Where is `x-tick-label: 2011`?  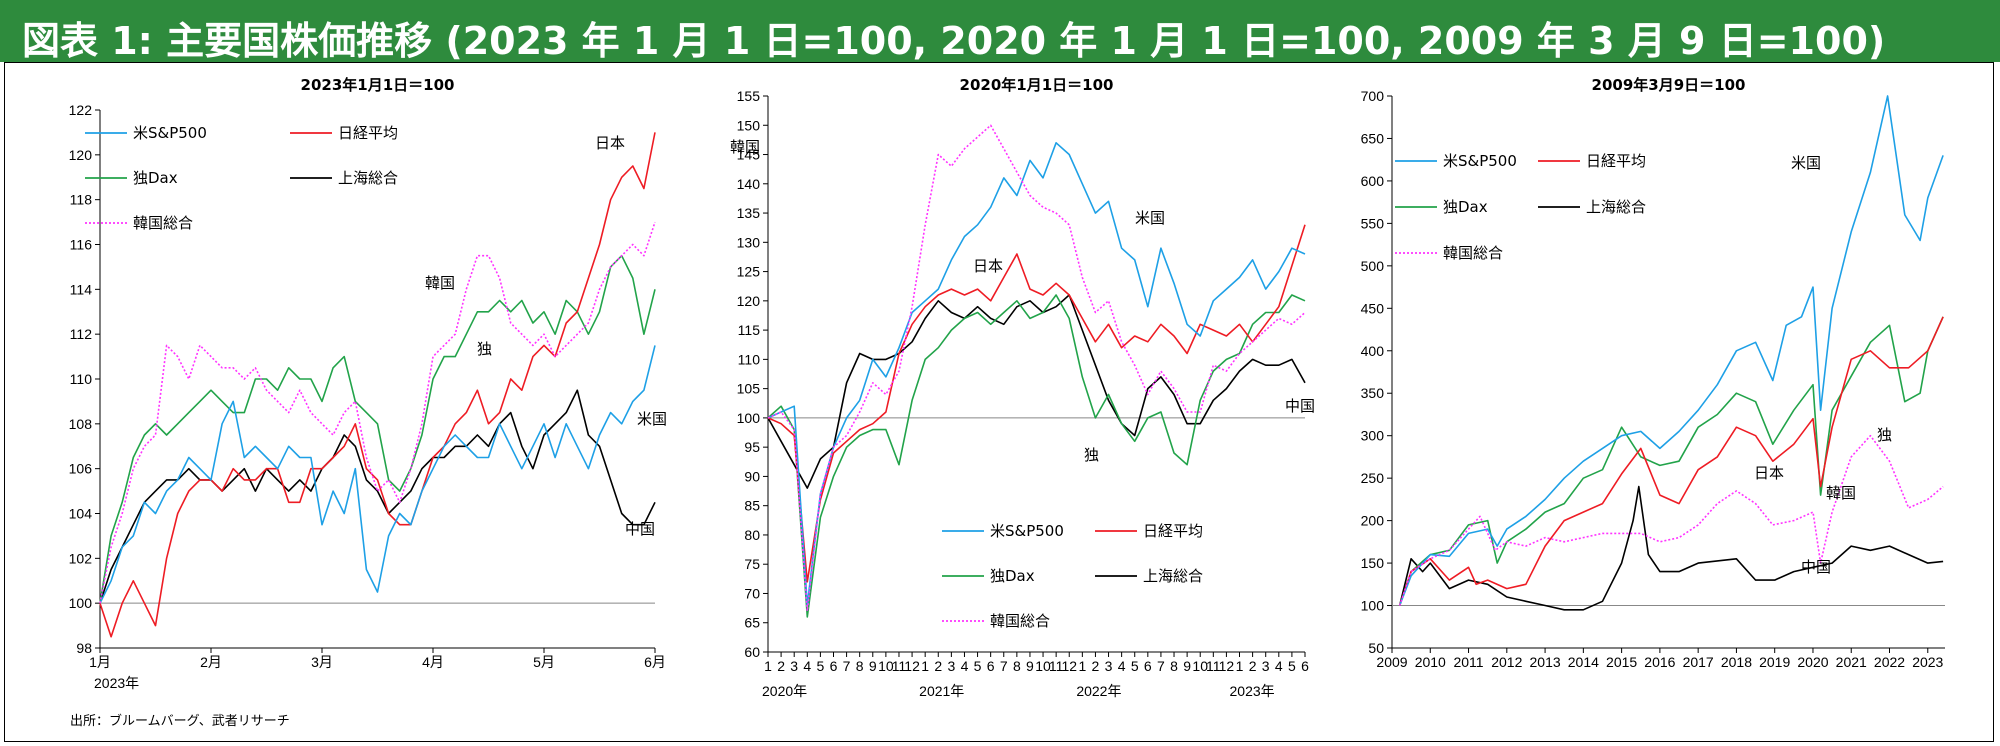 x-tick-label: 2011 is located at coordinates (1468, 662).